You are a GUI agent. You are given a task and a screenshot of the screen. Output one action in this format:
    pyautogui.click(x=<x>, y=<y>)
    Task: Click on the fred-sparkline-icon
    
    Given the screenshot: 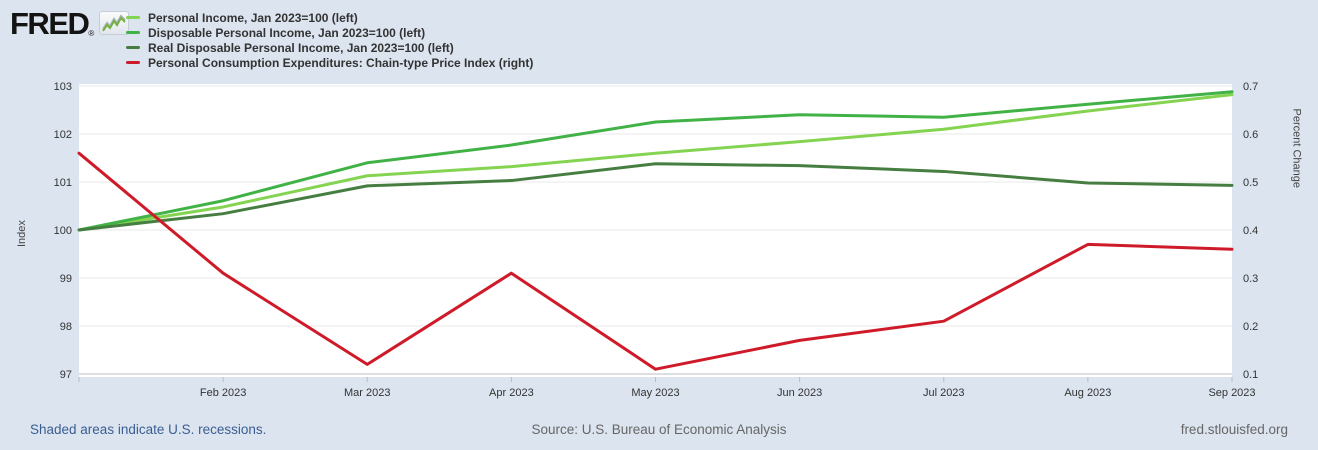 What is the action you would take?
    pyautogui.click(x=114, y=23)
    